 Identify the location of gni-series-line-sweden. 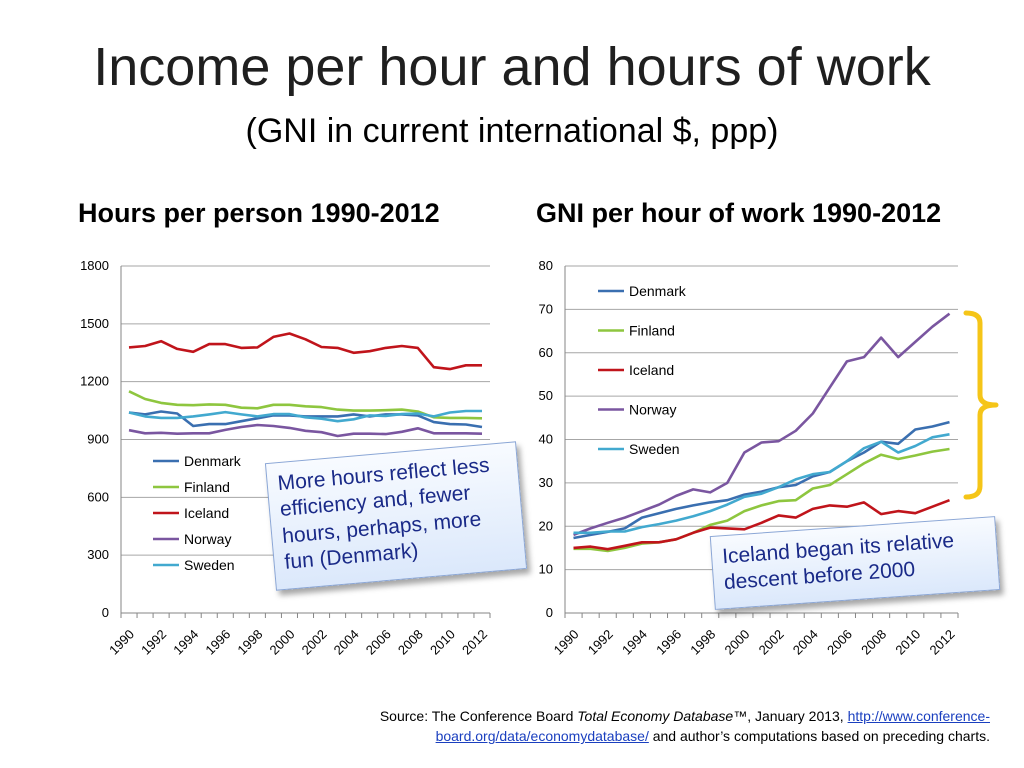
(761, 484).